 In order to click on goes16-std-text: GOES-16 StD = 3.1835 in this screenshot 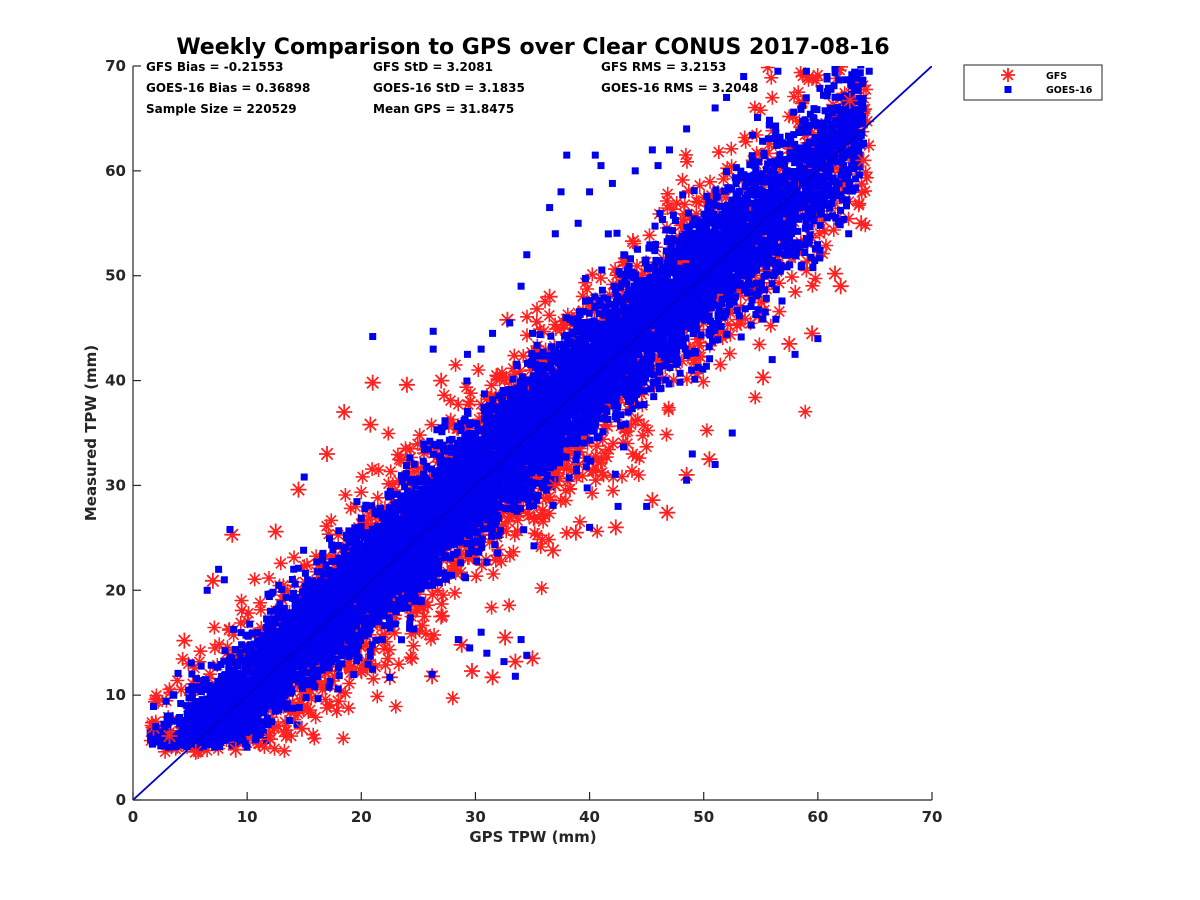, I will do `click(449, 88)`.